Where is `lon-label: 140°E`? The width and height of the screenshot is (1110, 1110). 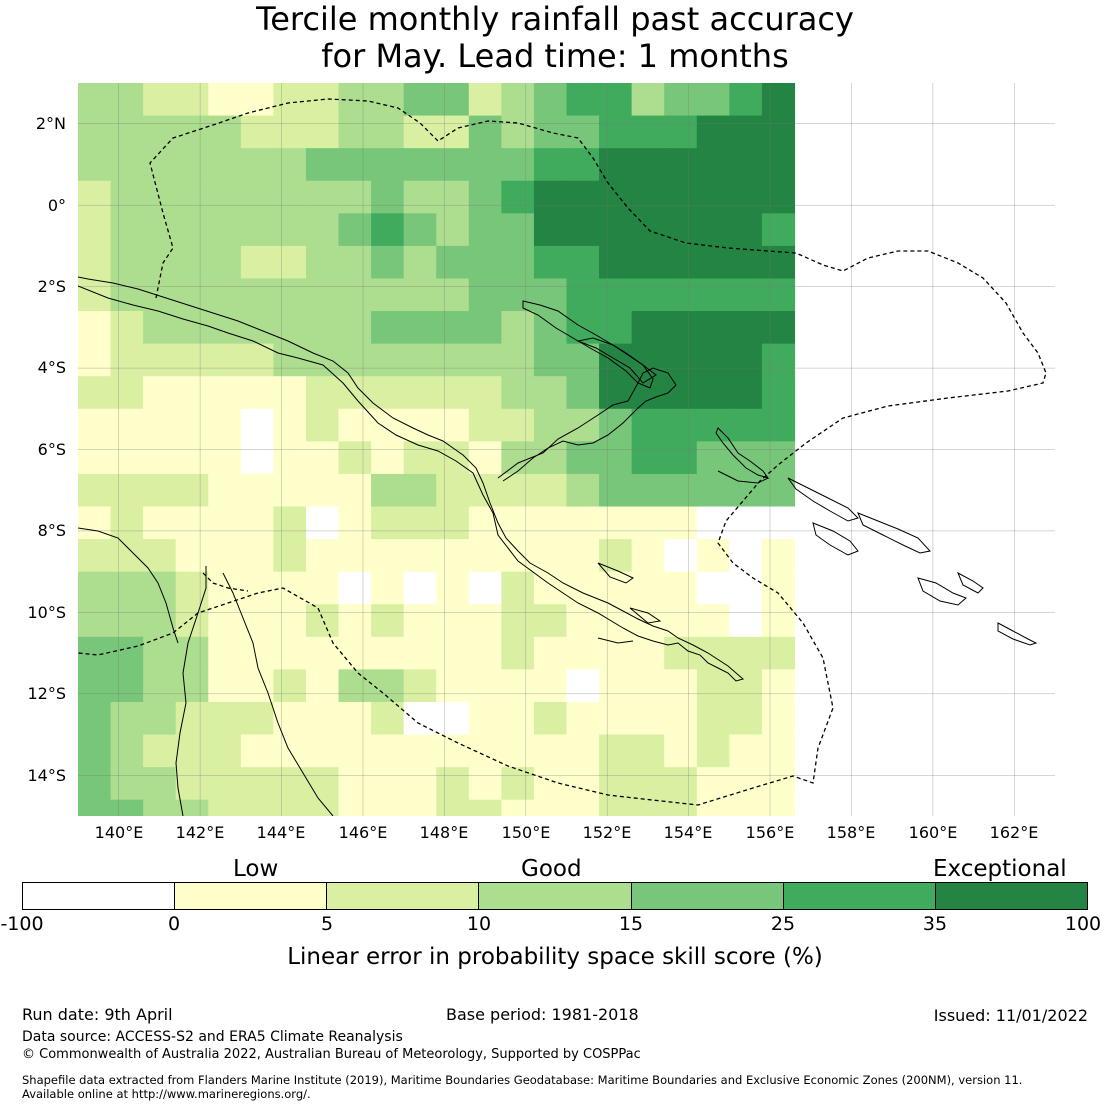
lon-label: 140°E is located at coordinates (119, 832).